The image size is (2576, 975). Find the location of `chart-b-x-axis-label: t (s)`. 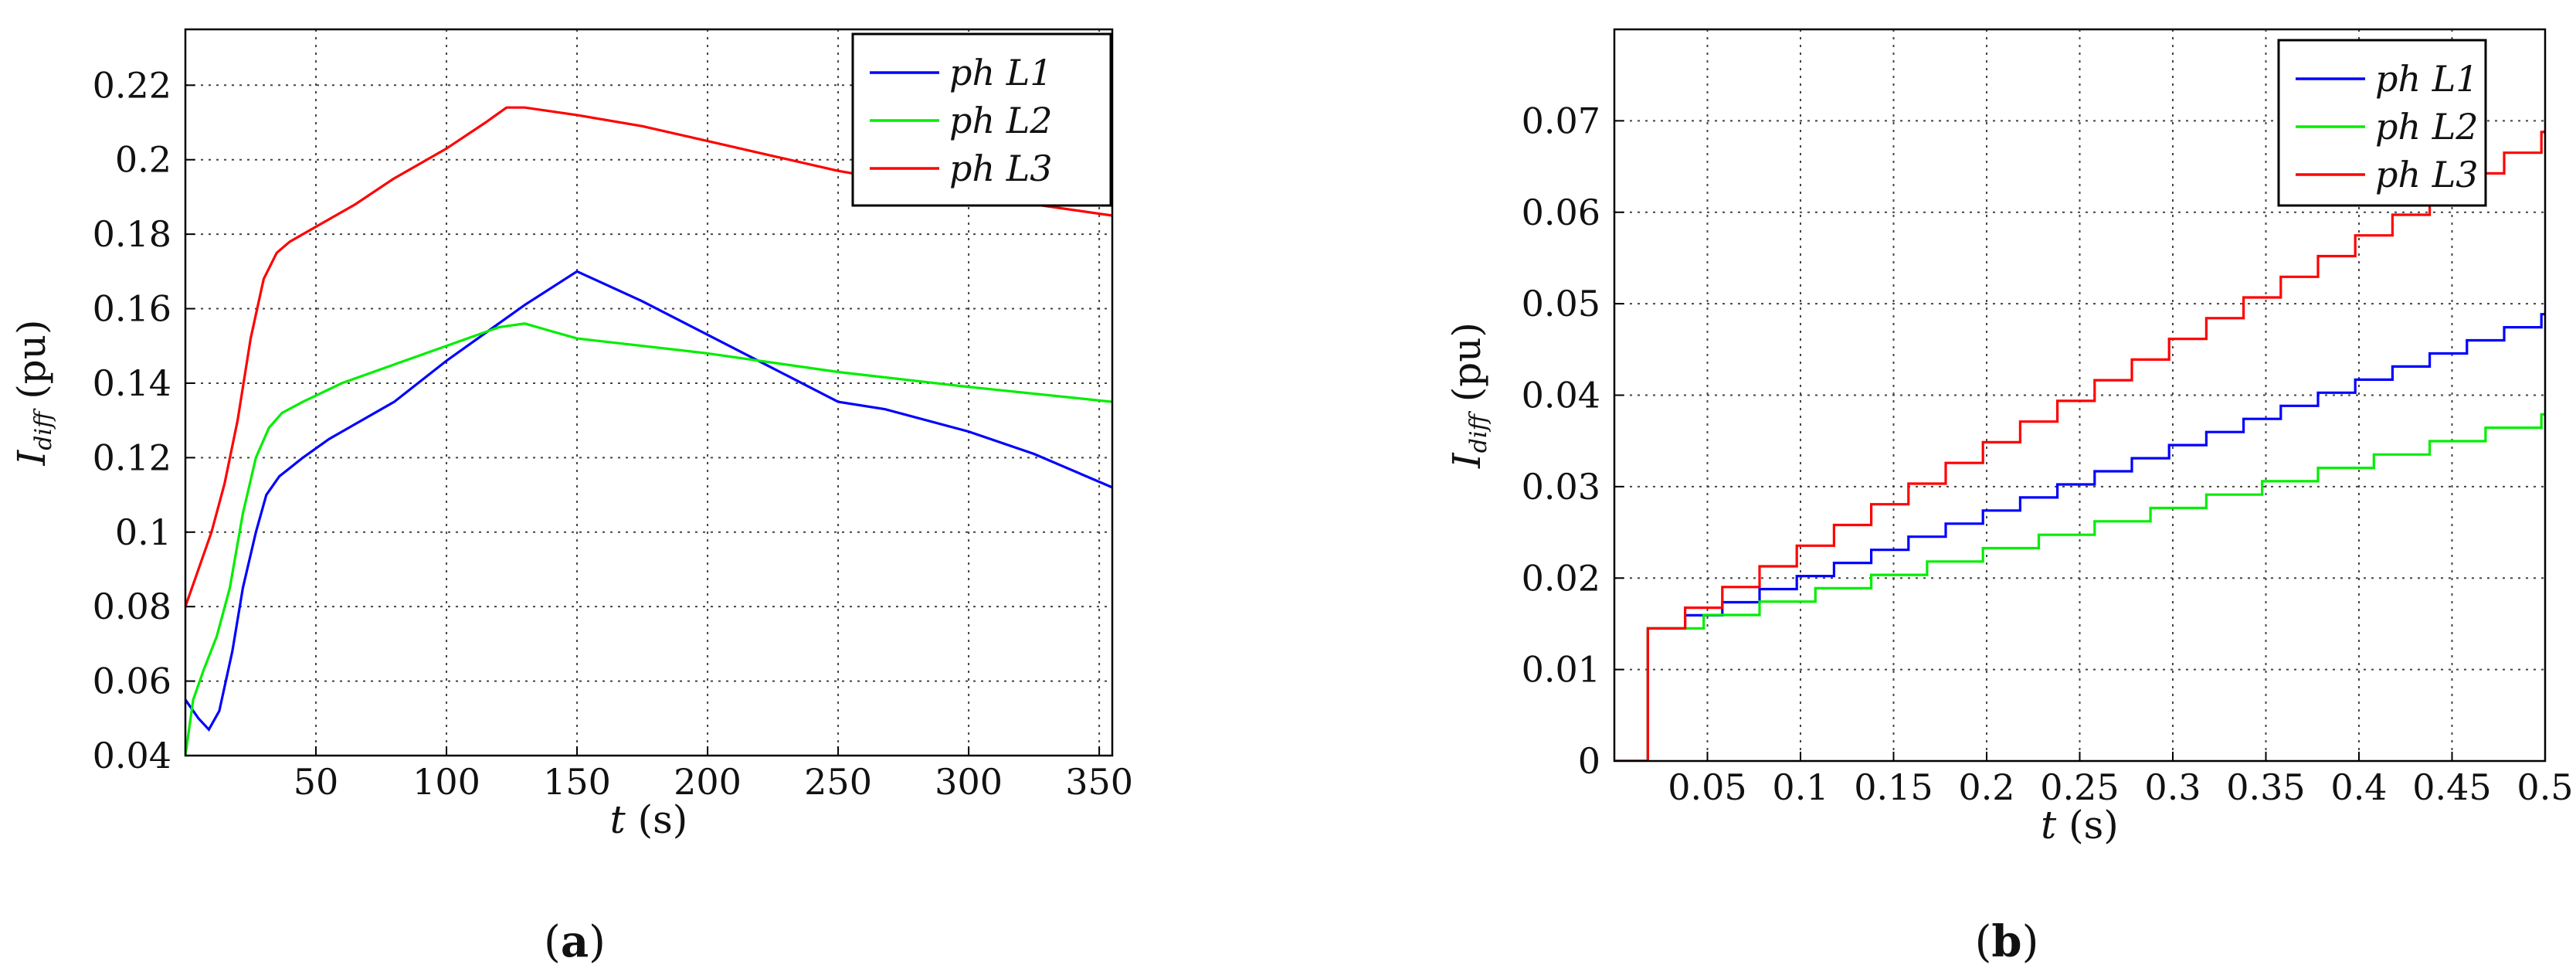

chart-b-x-axis-label: t (s) is located at coordinates (2080, 825).